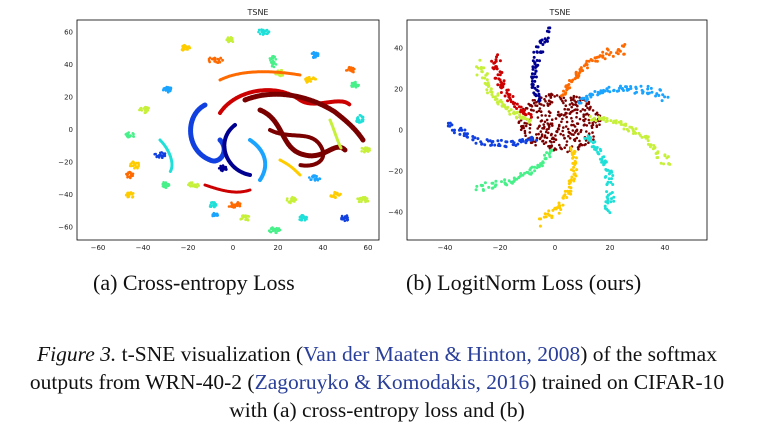  Describe the element at coordinates (210, 354) in the screenshot. I see `caption-text-1: t-SNE visualization (` at that location.